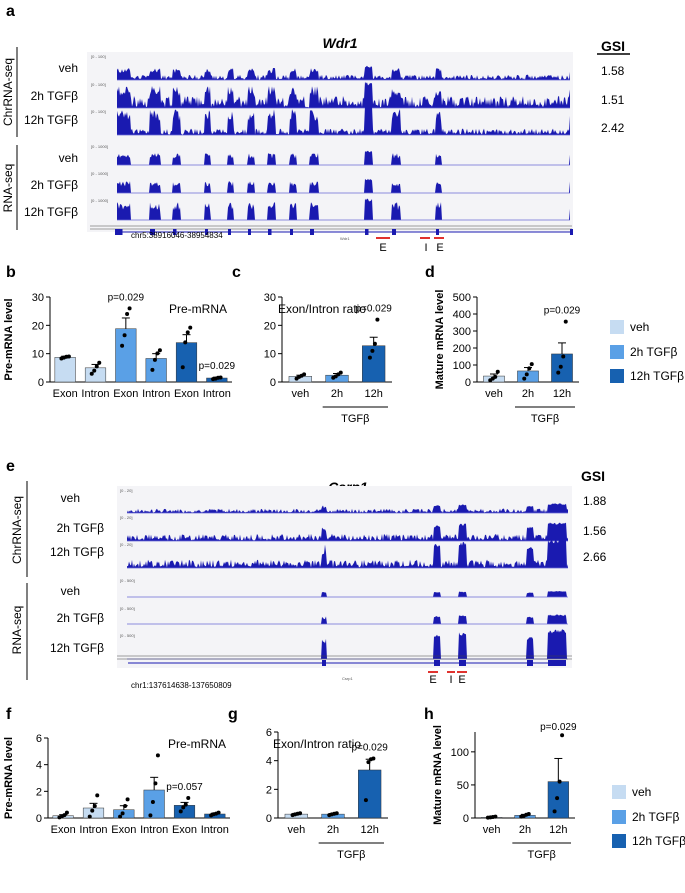 The image size is (685, 893). I want to click on p-value-label: p=0.057, so click(184, 787).